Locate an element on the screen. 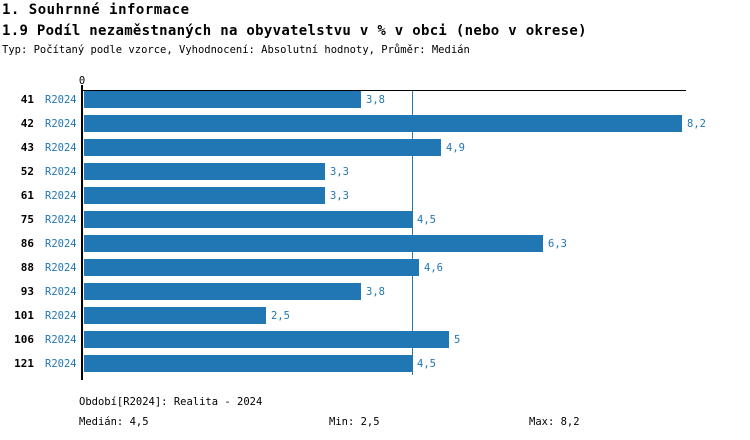 Image resolution: width=750 pixels, height=440 pixels. category-label: 86 is located at coordinates (27, 243).